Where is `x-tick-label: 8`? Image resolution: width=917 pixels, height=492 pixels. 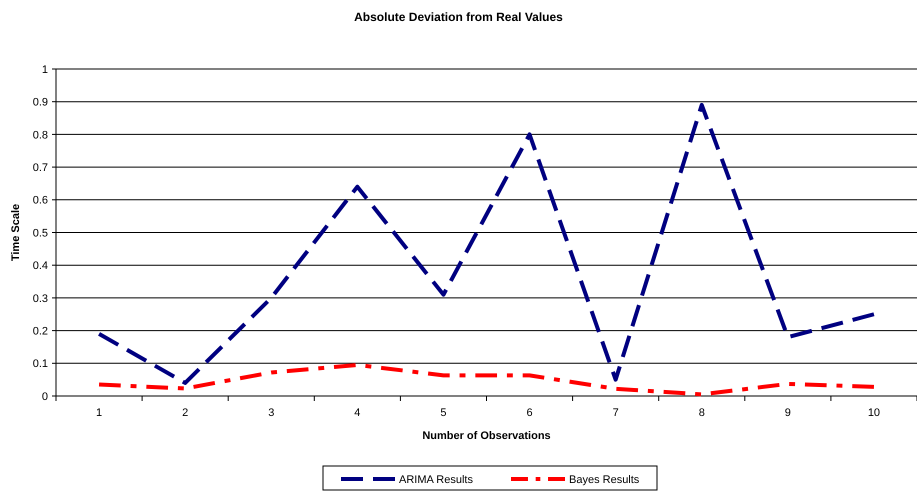
x-tick-label: 8 is located at coordinates (701, 413).